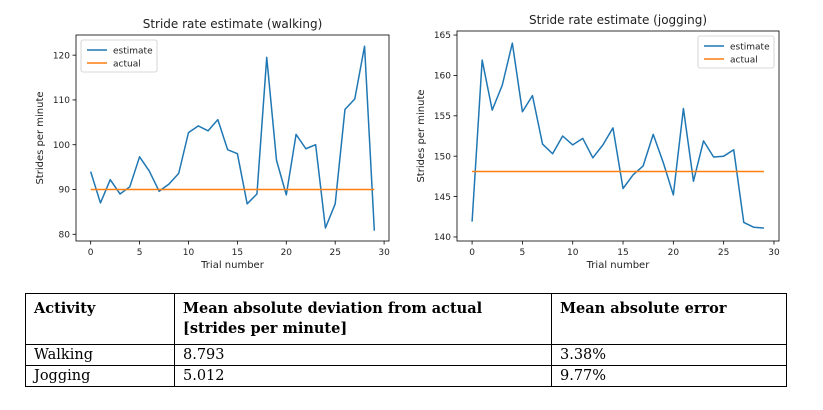 The width and height of the screenshot is (823, 410). I want to click on cell-error: 3.38%, so click(669, 355).